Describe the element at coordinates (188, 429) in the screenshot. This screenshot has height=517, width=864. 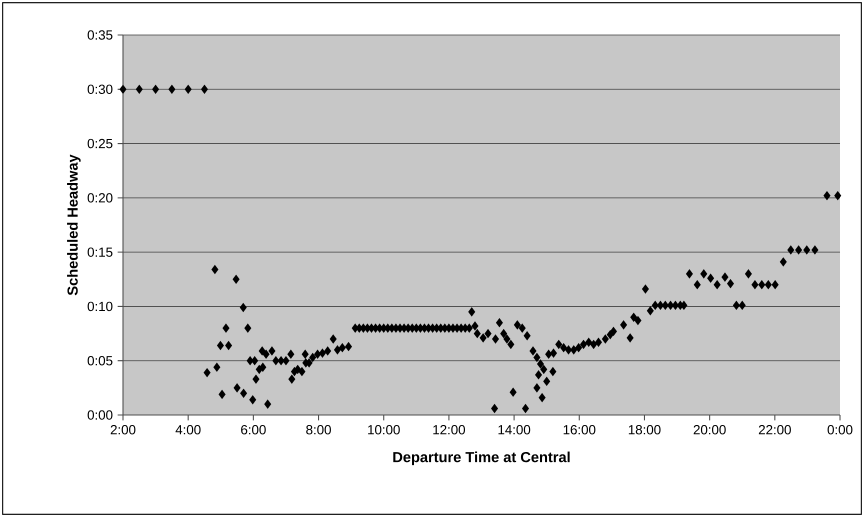
I see `x-tick-label: 4:00` at that location.